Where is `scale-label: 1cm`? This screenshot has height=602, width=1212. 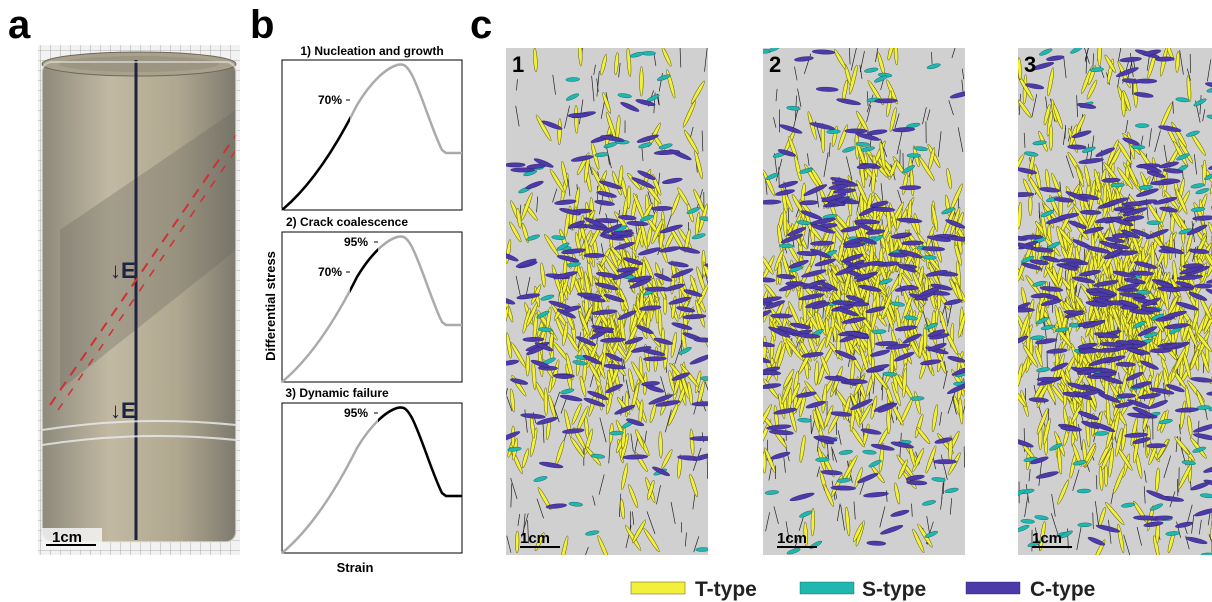
scale-label: 1cm is located at coordinates (67, 537).